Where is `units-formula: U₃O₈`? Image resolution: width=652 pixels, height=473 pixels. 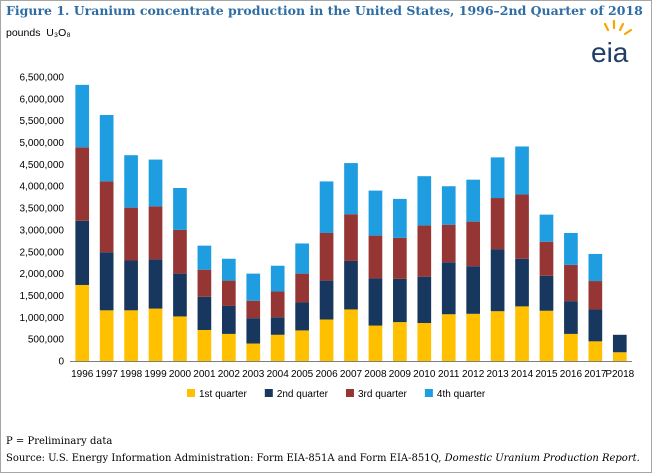 units-formula: U₃O₈ is located at coordinates (58, 33).